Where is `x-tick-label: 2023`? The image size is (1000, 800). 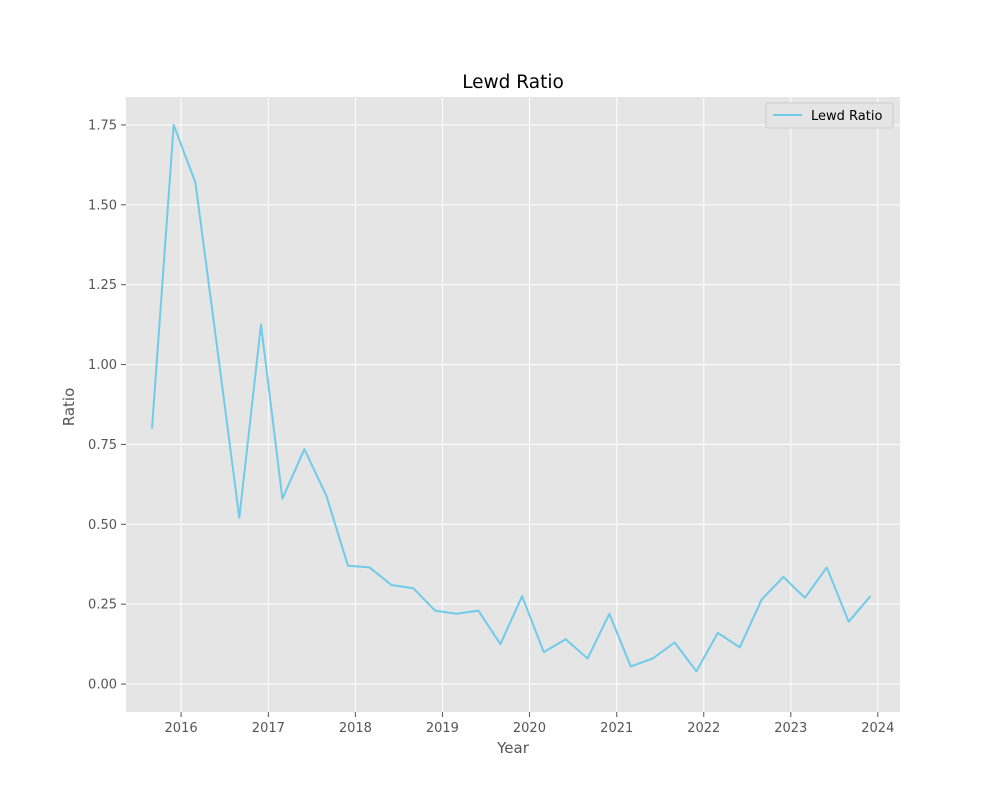
x-tick-label: 2023 is located at coordinates (790, 728).